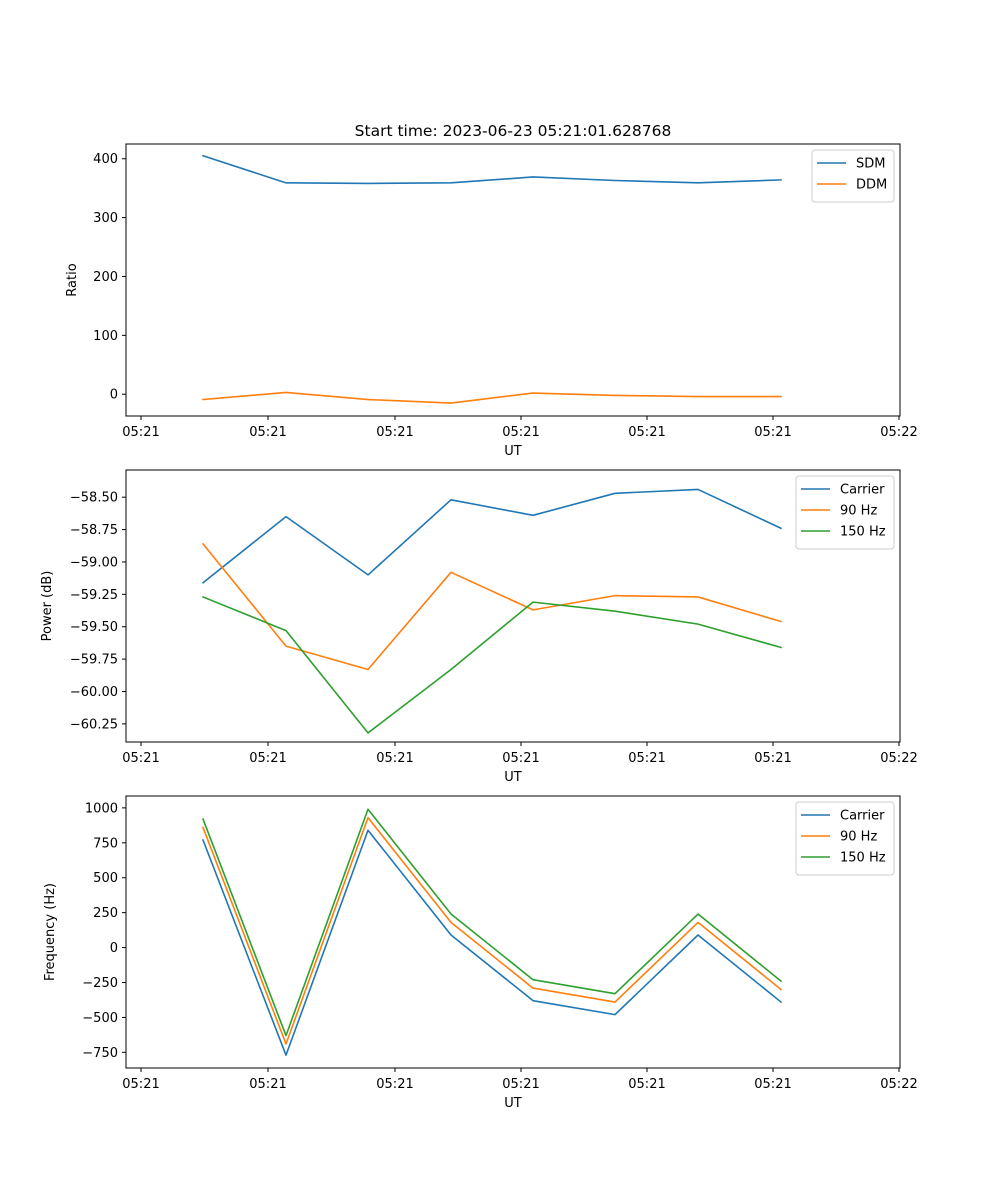  Describe the element at coordinates (50, 932) in the screenshot. I see `y-axis-label: Frequency (Hz)` at that location.